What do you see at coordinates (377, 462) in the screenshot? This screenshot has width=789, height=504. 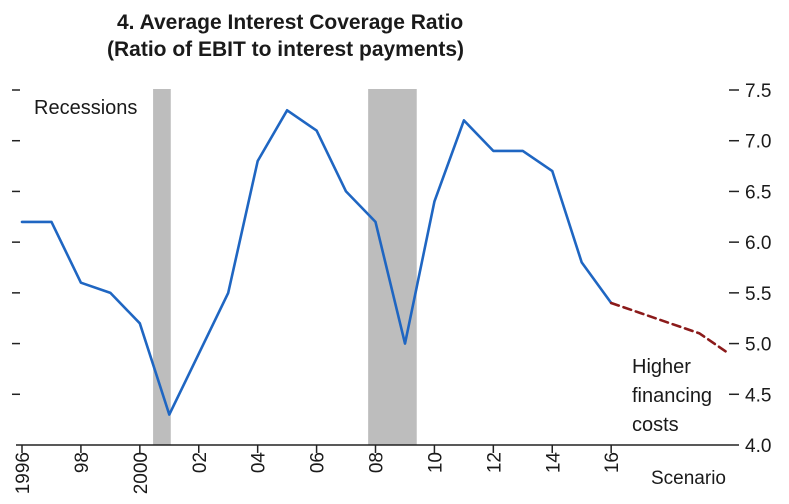 I see `x-tick-label: 08` at bounding box center [377, 462].